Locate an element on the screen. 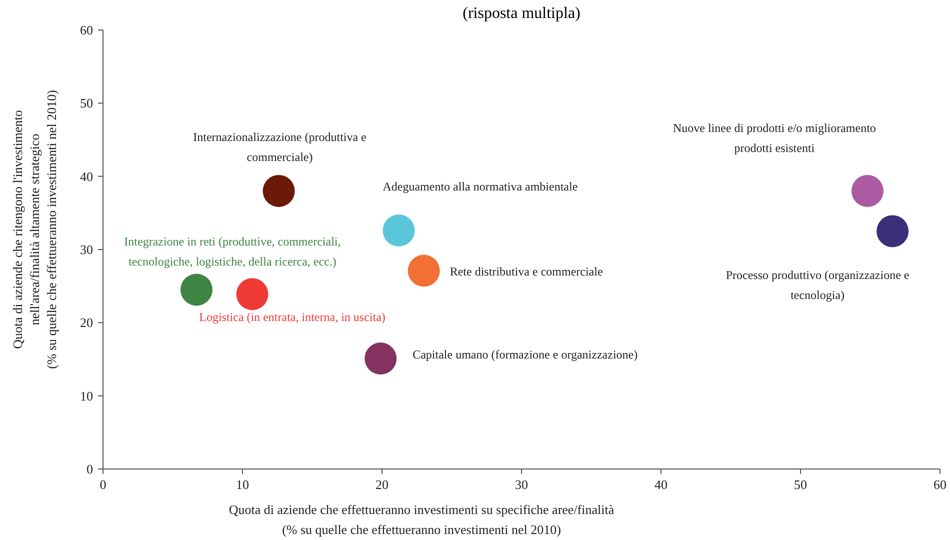 The height and width of the screenshot is (540, 950). text: Adeguamento alla normativa ambientale is located at coordinates (480, 186).